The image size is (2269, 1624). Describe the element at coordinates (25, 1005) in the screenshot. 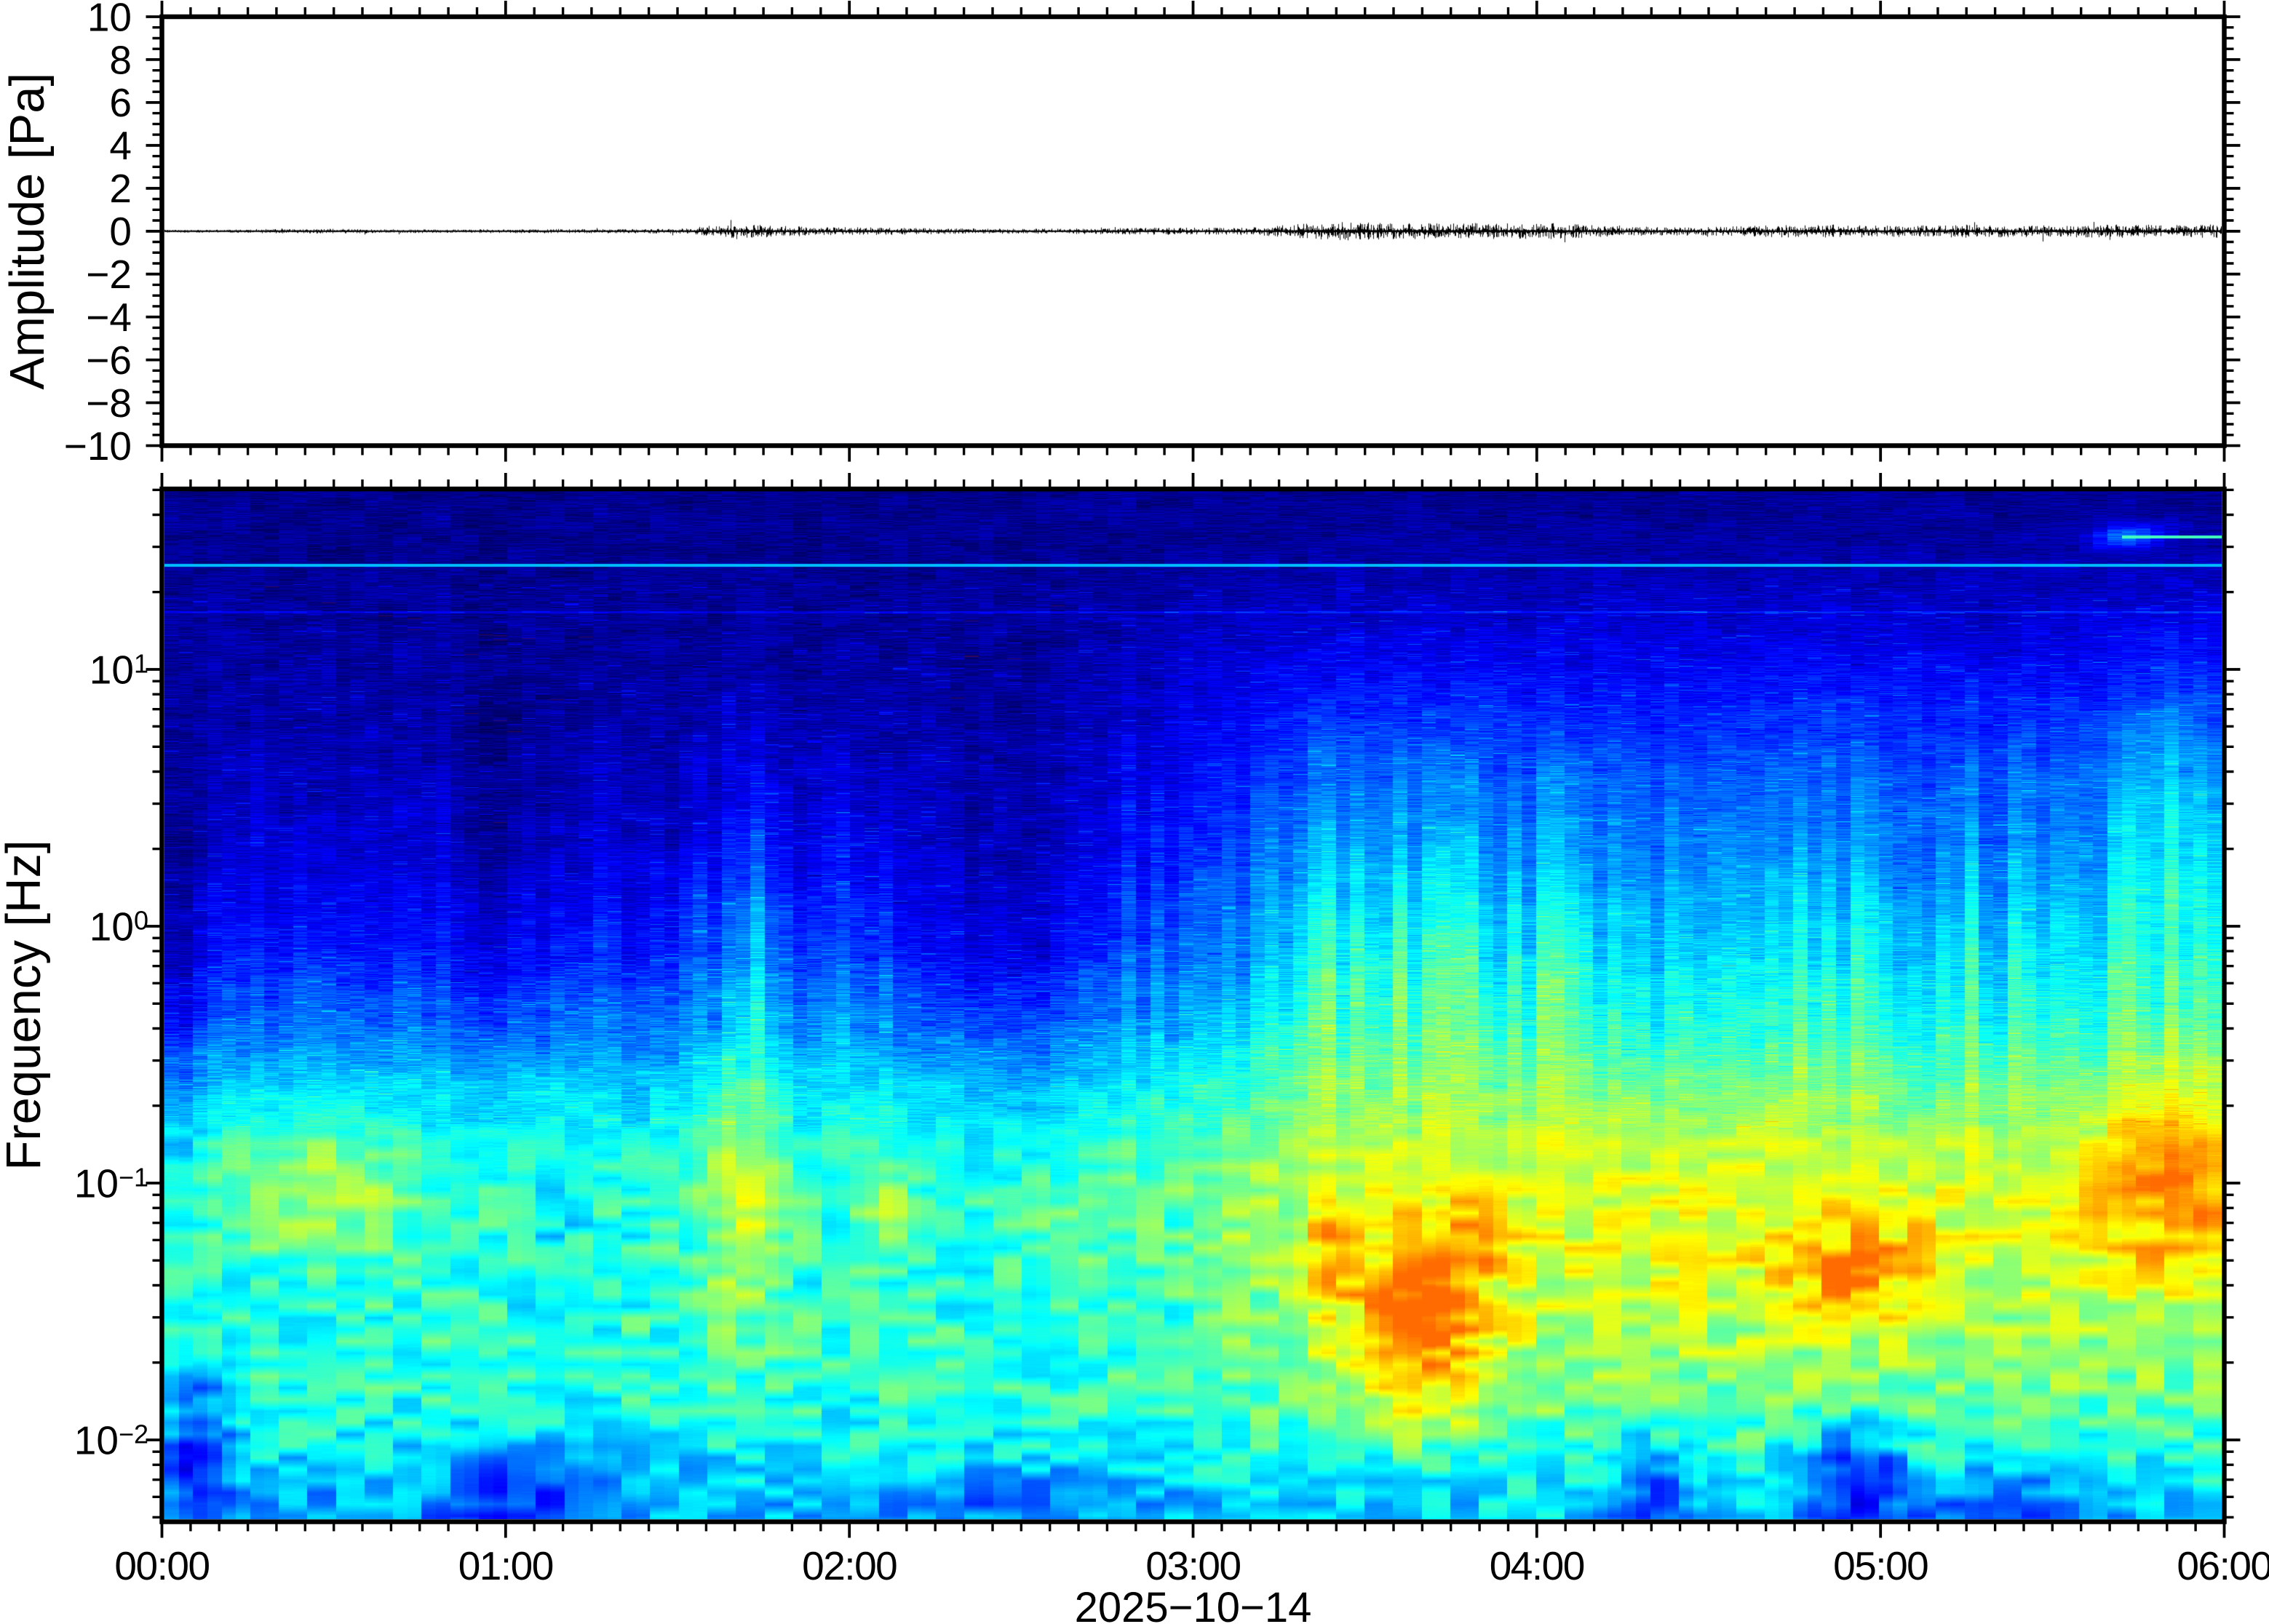

I see `svg-text: Frequency [Hz]` at that location.